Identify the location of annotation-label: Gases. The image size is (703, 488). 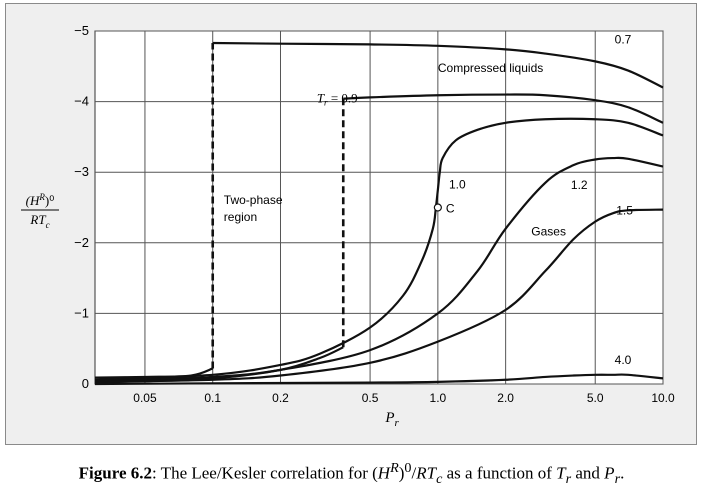
(548, 232).